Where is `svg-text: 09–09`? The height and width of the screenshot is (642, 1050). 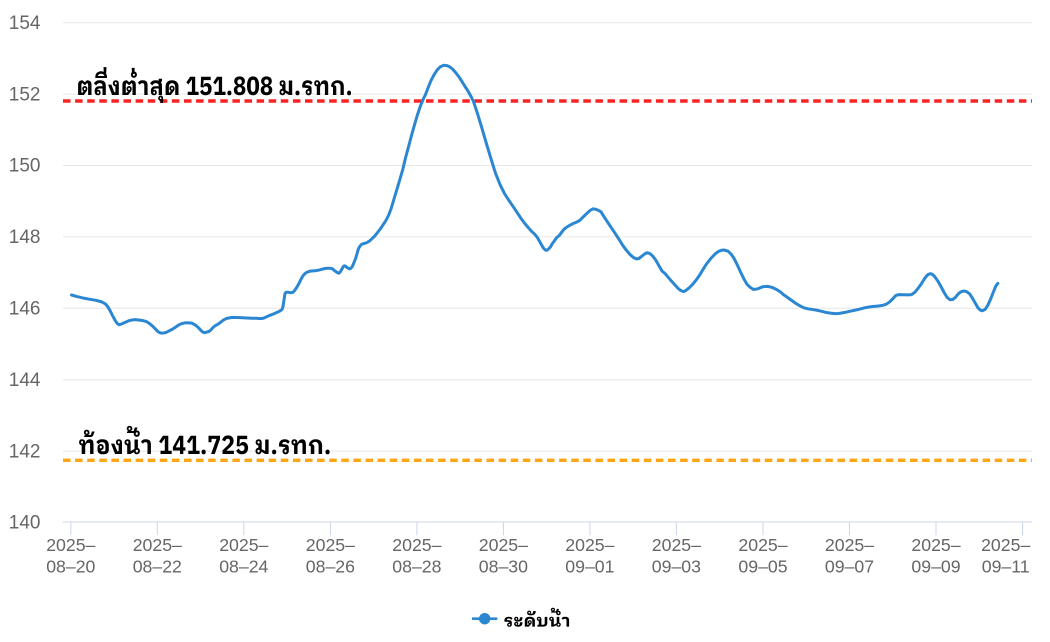 svg-text: 09–09 is located at coordinates (935, 567).